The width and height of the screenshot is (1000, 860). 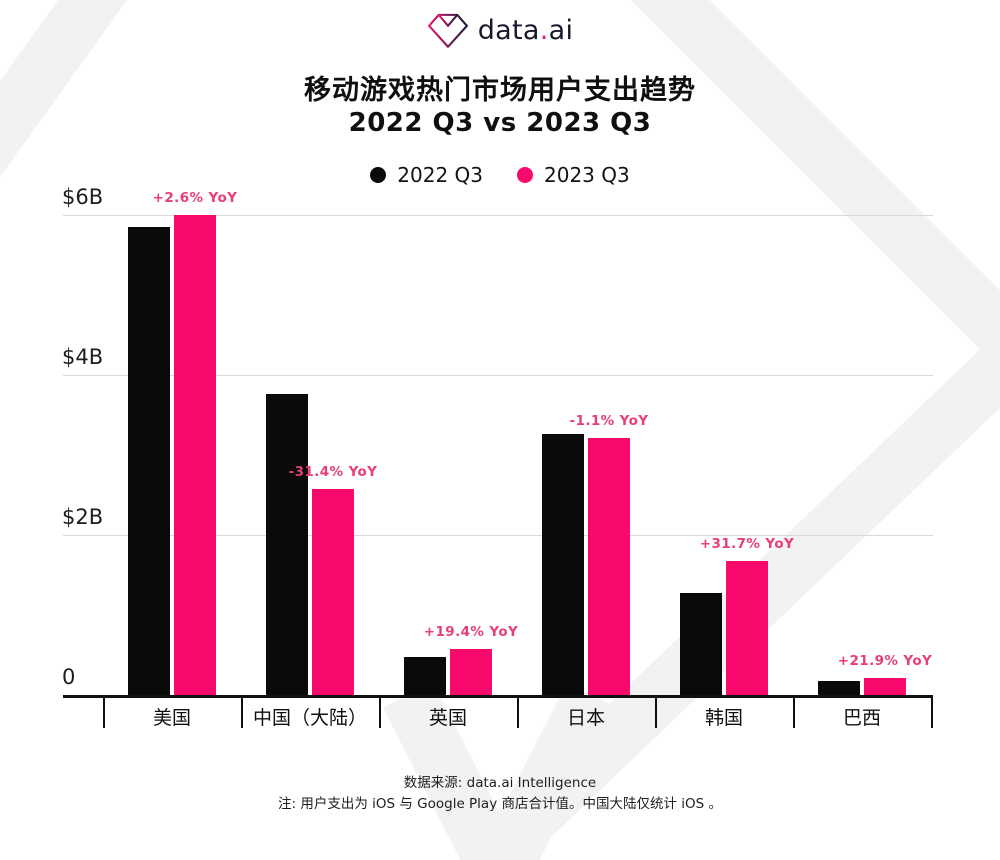 I want to click on brand-row: data.ai, so click(x=500, y=30).